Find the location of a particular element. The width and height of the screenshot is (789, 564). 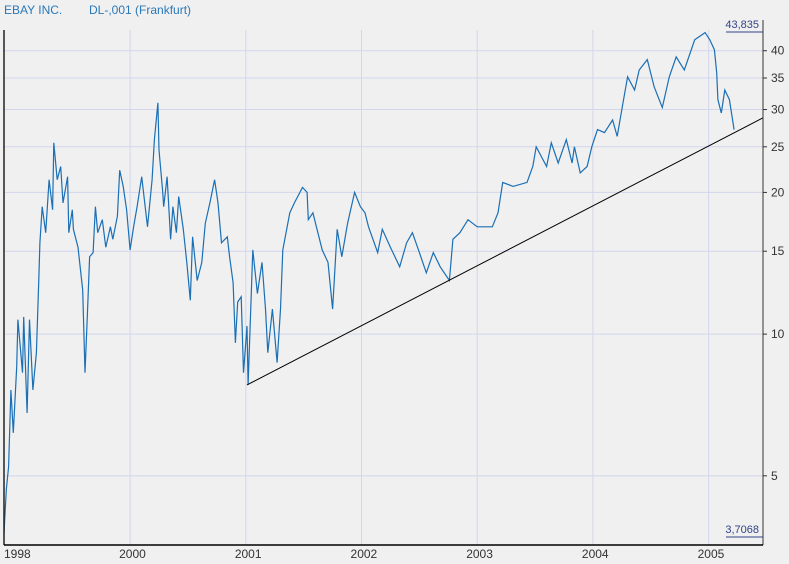

y-tick-label: 40 is located at coordinates (778, 51).